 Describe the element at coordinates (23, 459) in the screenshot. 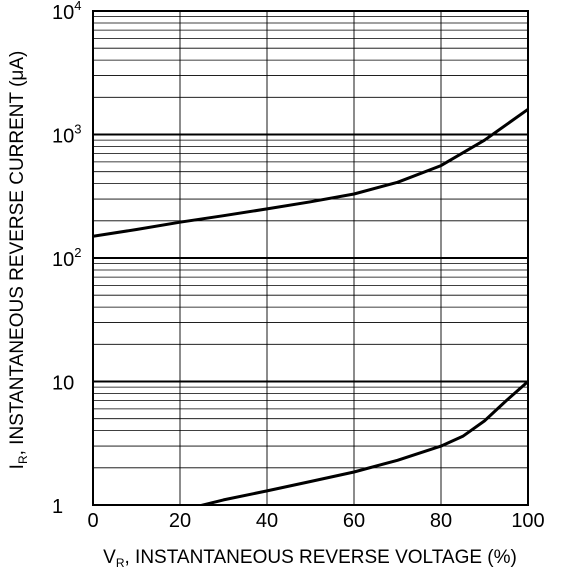

I see `y-axis-title-subscript: R` at that location.